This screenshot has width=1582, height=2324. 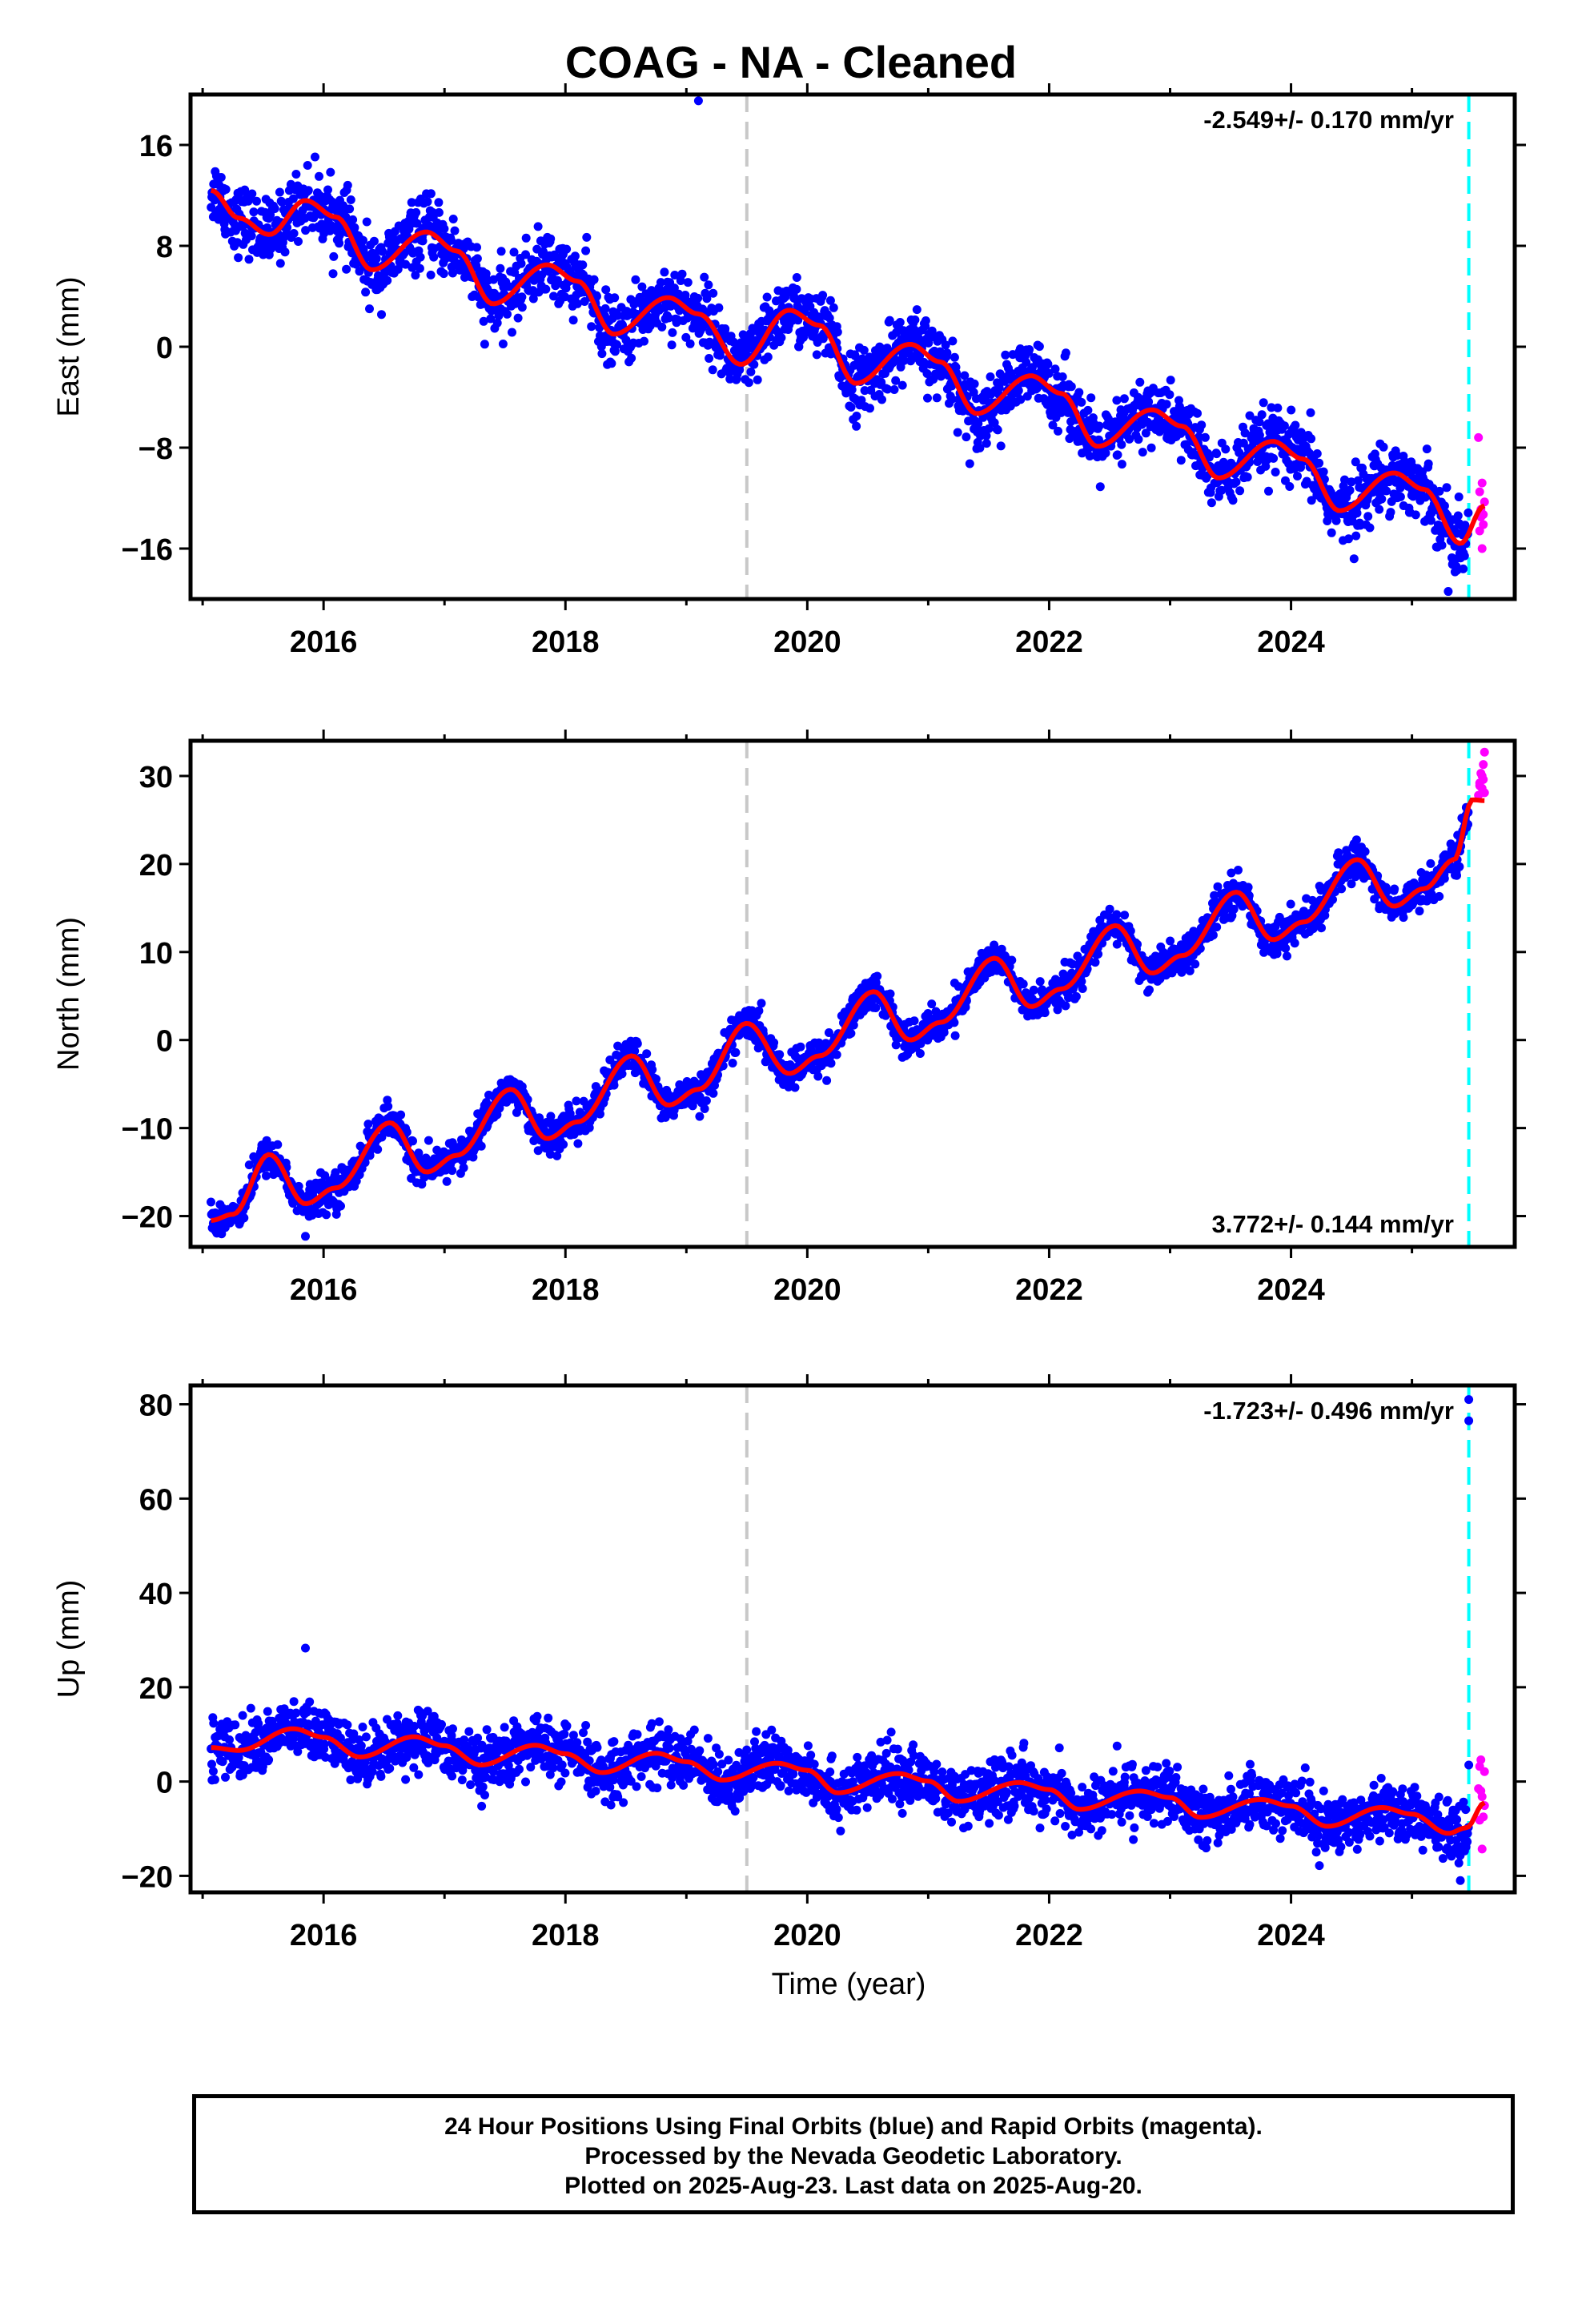 What do you see at coordinates (1328, 120) in the screenshot?
I see `rate-label: -2.549+/- 0.170 mm/yr` at bounding box center [1328, 120].